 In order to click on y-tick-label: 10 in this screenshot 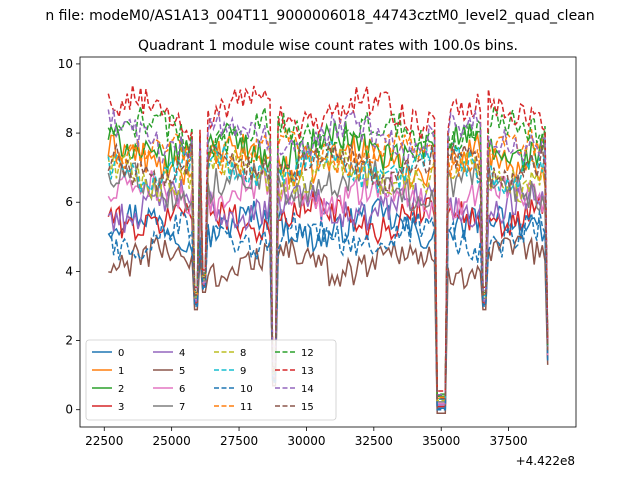, I will do `click(65, 64)`.